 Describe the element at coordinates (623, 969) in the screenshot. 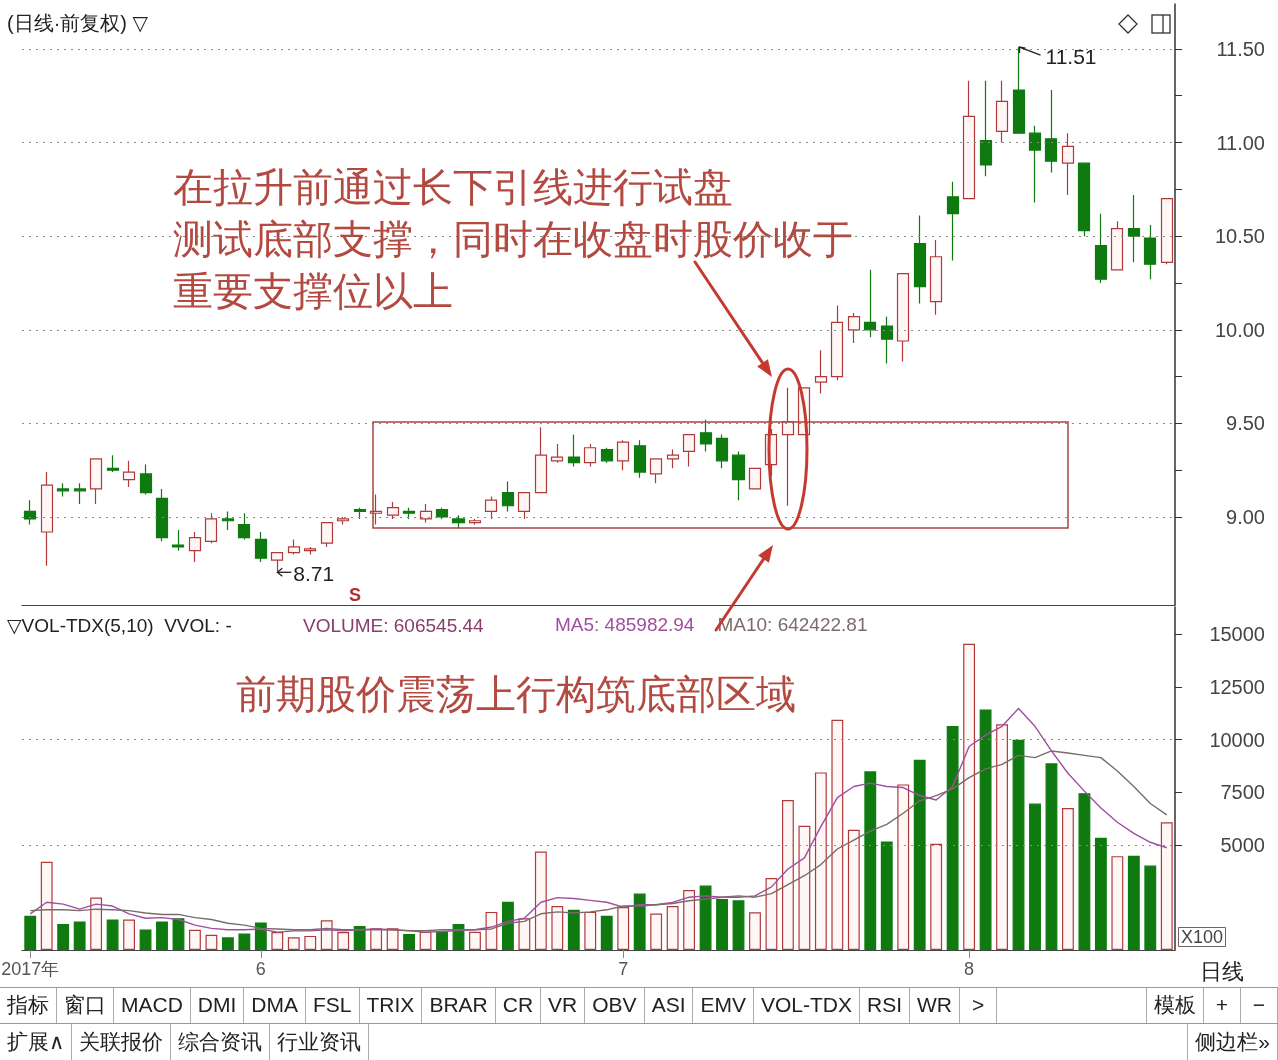

I see `x-tick-label: 7` at that location.